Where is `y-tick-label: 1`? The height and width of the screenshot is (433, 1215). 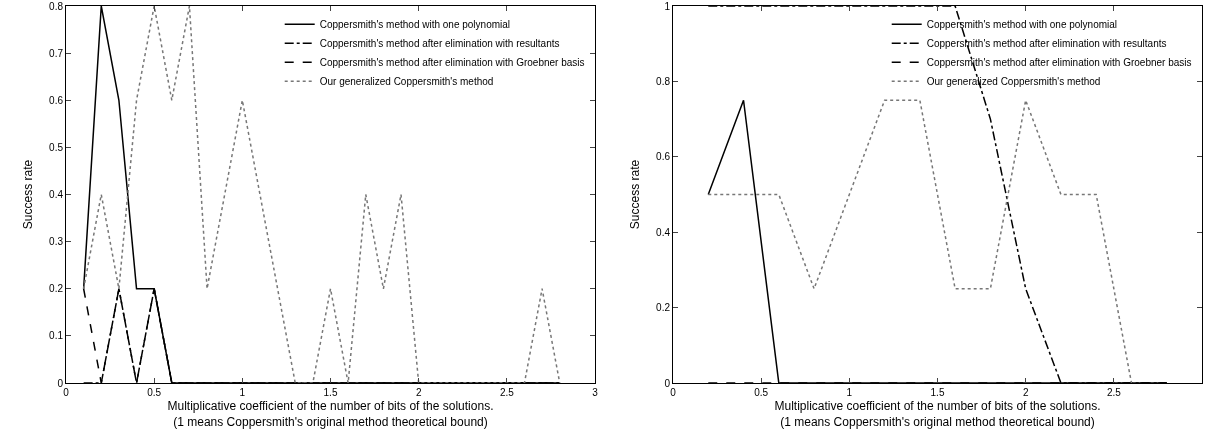
y-tick-label: 1 is located at coordinates (667, 6).